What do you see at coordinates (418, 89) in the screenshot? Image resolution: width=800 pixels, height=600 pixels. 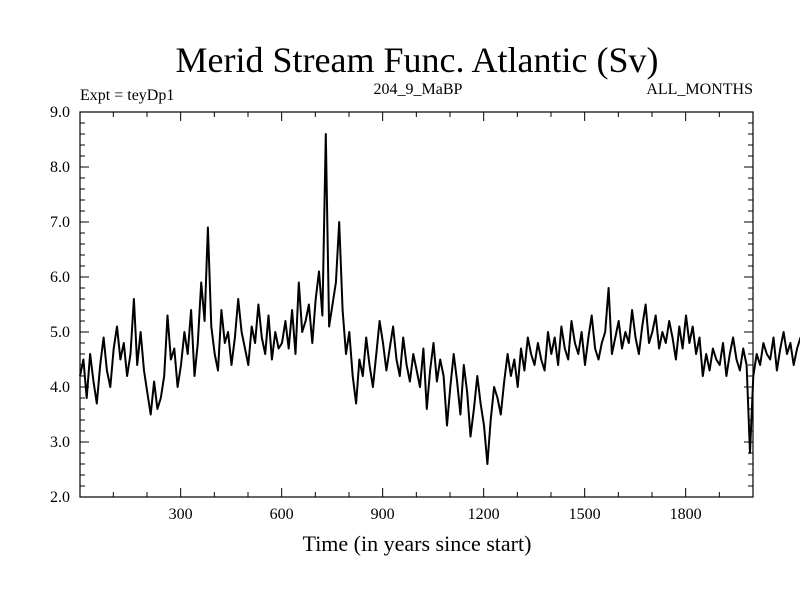 I see `period-label: 204_9_MaBP` at bounding box center [418, 89].